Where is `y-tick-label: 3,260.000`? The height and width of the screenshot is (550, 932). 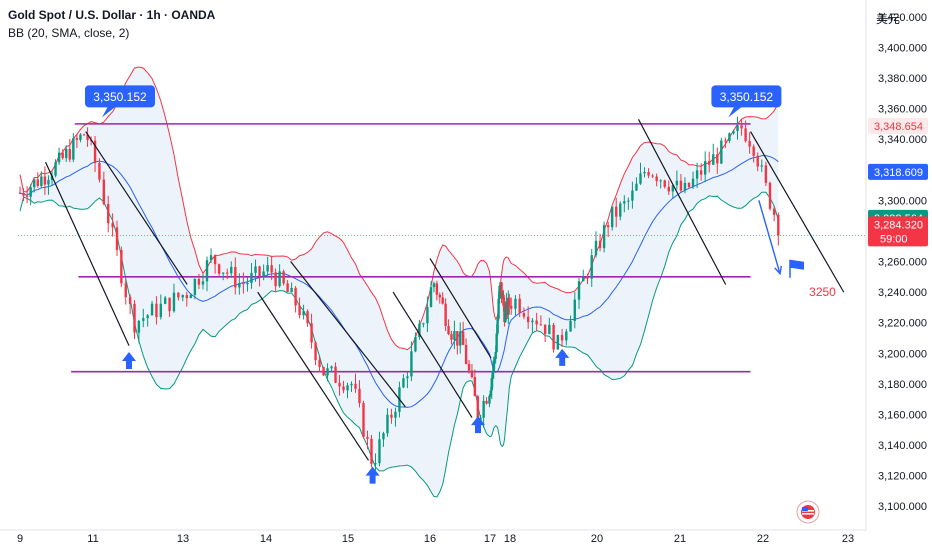 y-tick-label: 3,260.000 is located at coordinates (902, 263).